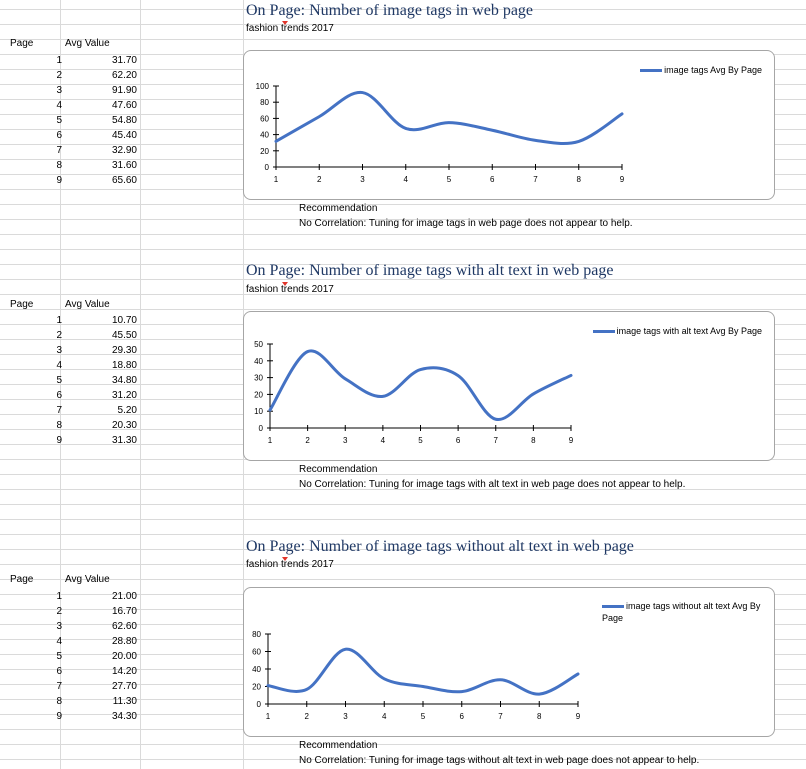 This screenshot has height=769, width=806. I want to click on avg-value-cell: 14.20, so click(124, 671).